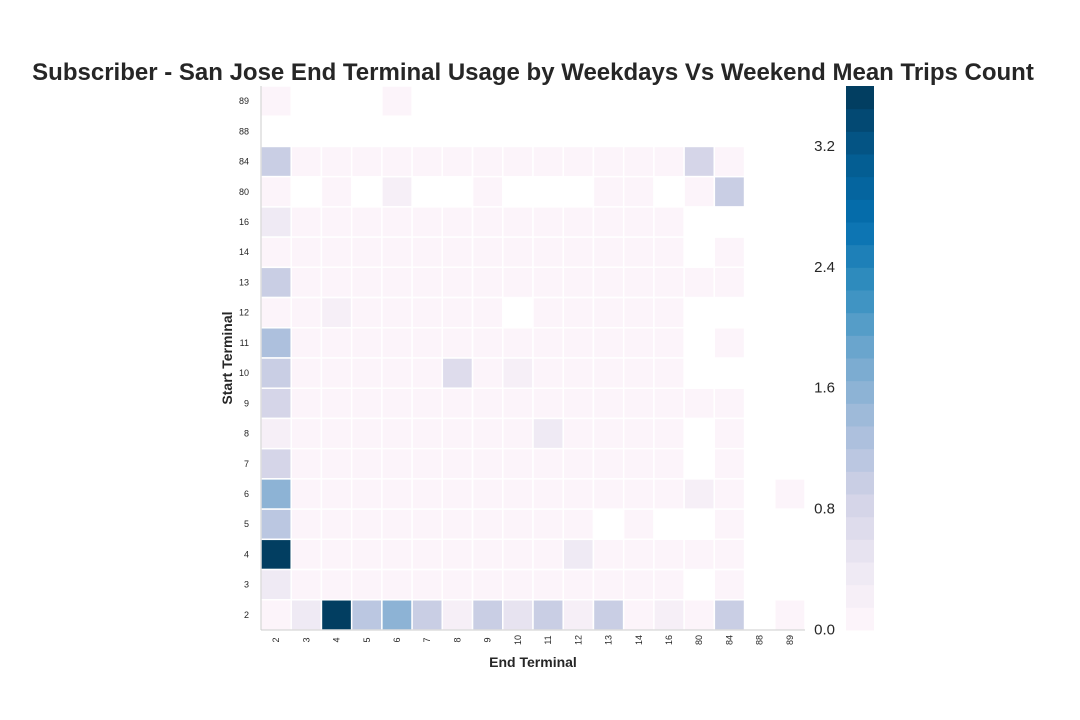 This screenshot has width=1080, height=720. Describe the element at coordinates (824, 509) in the screenshot. I see `colorbar-tick-label: 0.8` at that location.